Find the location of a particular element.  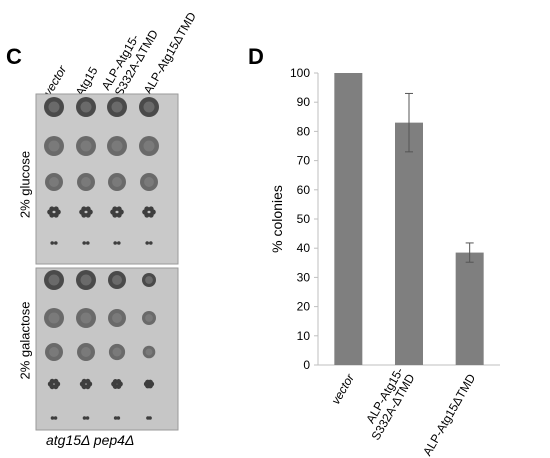

x-tick-label: vector is located at coordinates (342, 389).